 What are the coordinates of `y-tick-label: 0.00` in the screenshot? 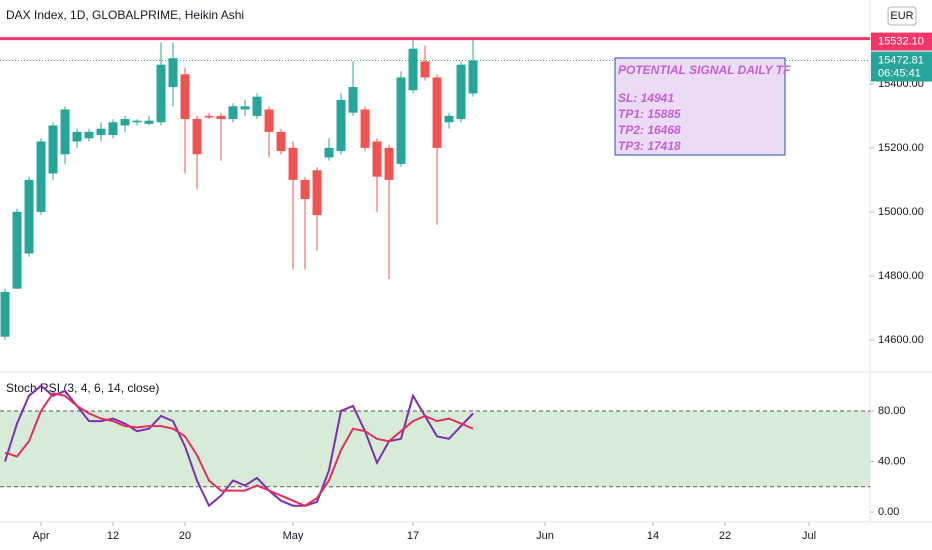 It's located at (888, 512).